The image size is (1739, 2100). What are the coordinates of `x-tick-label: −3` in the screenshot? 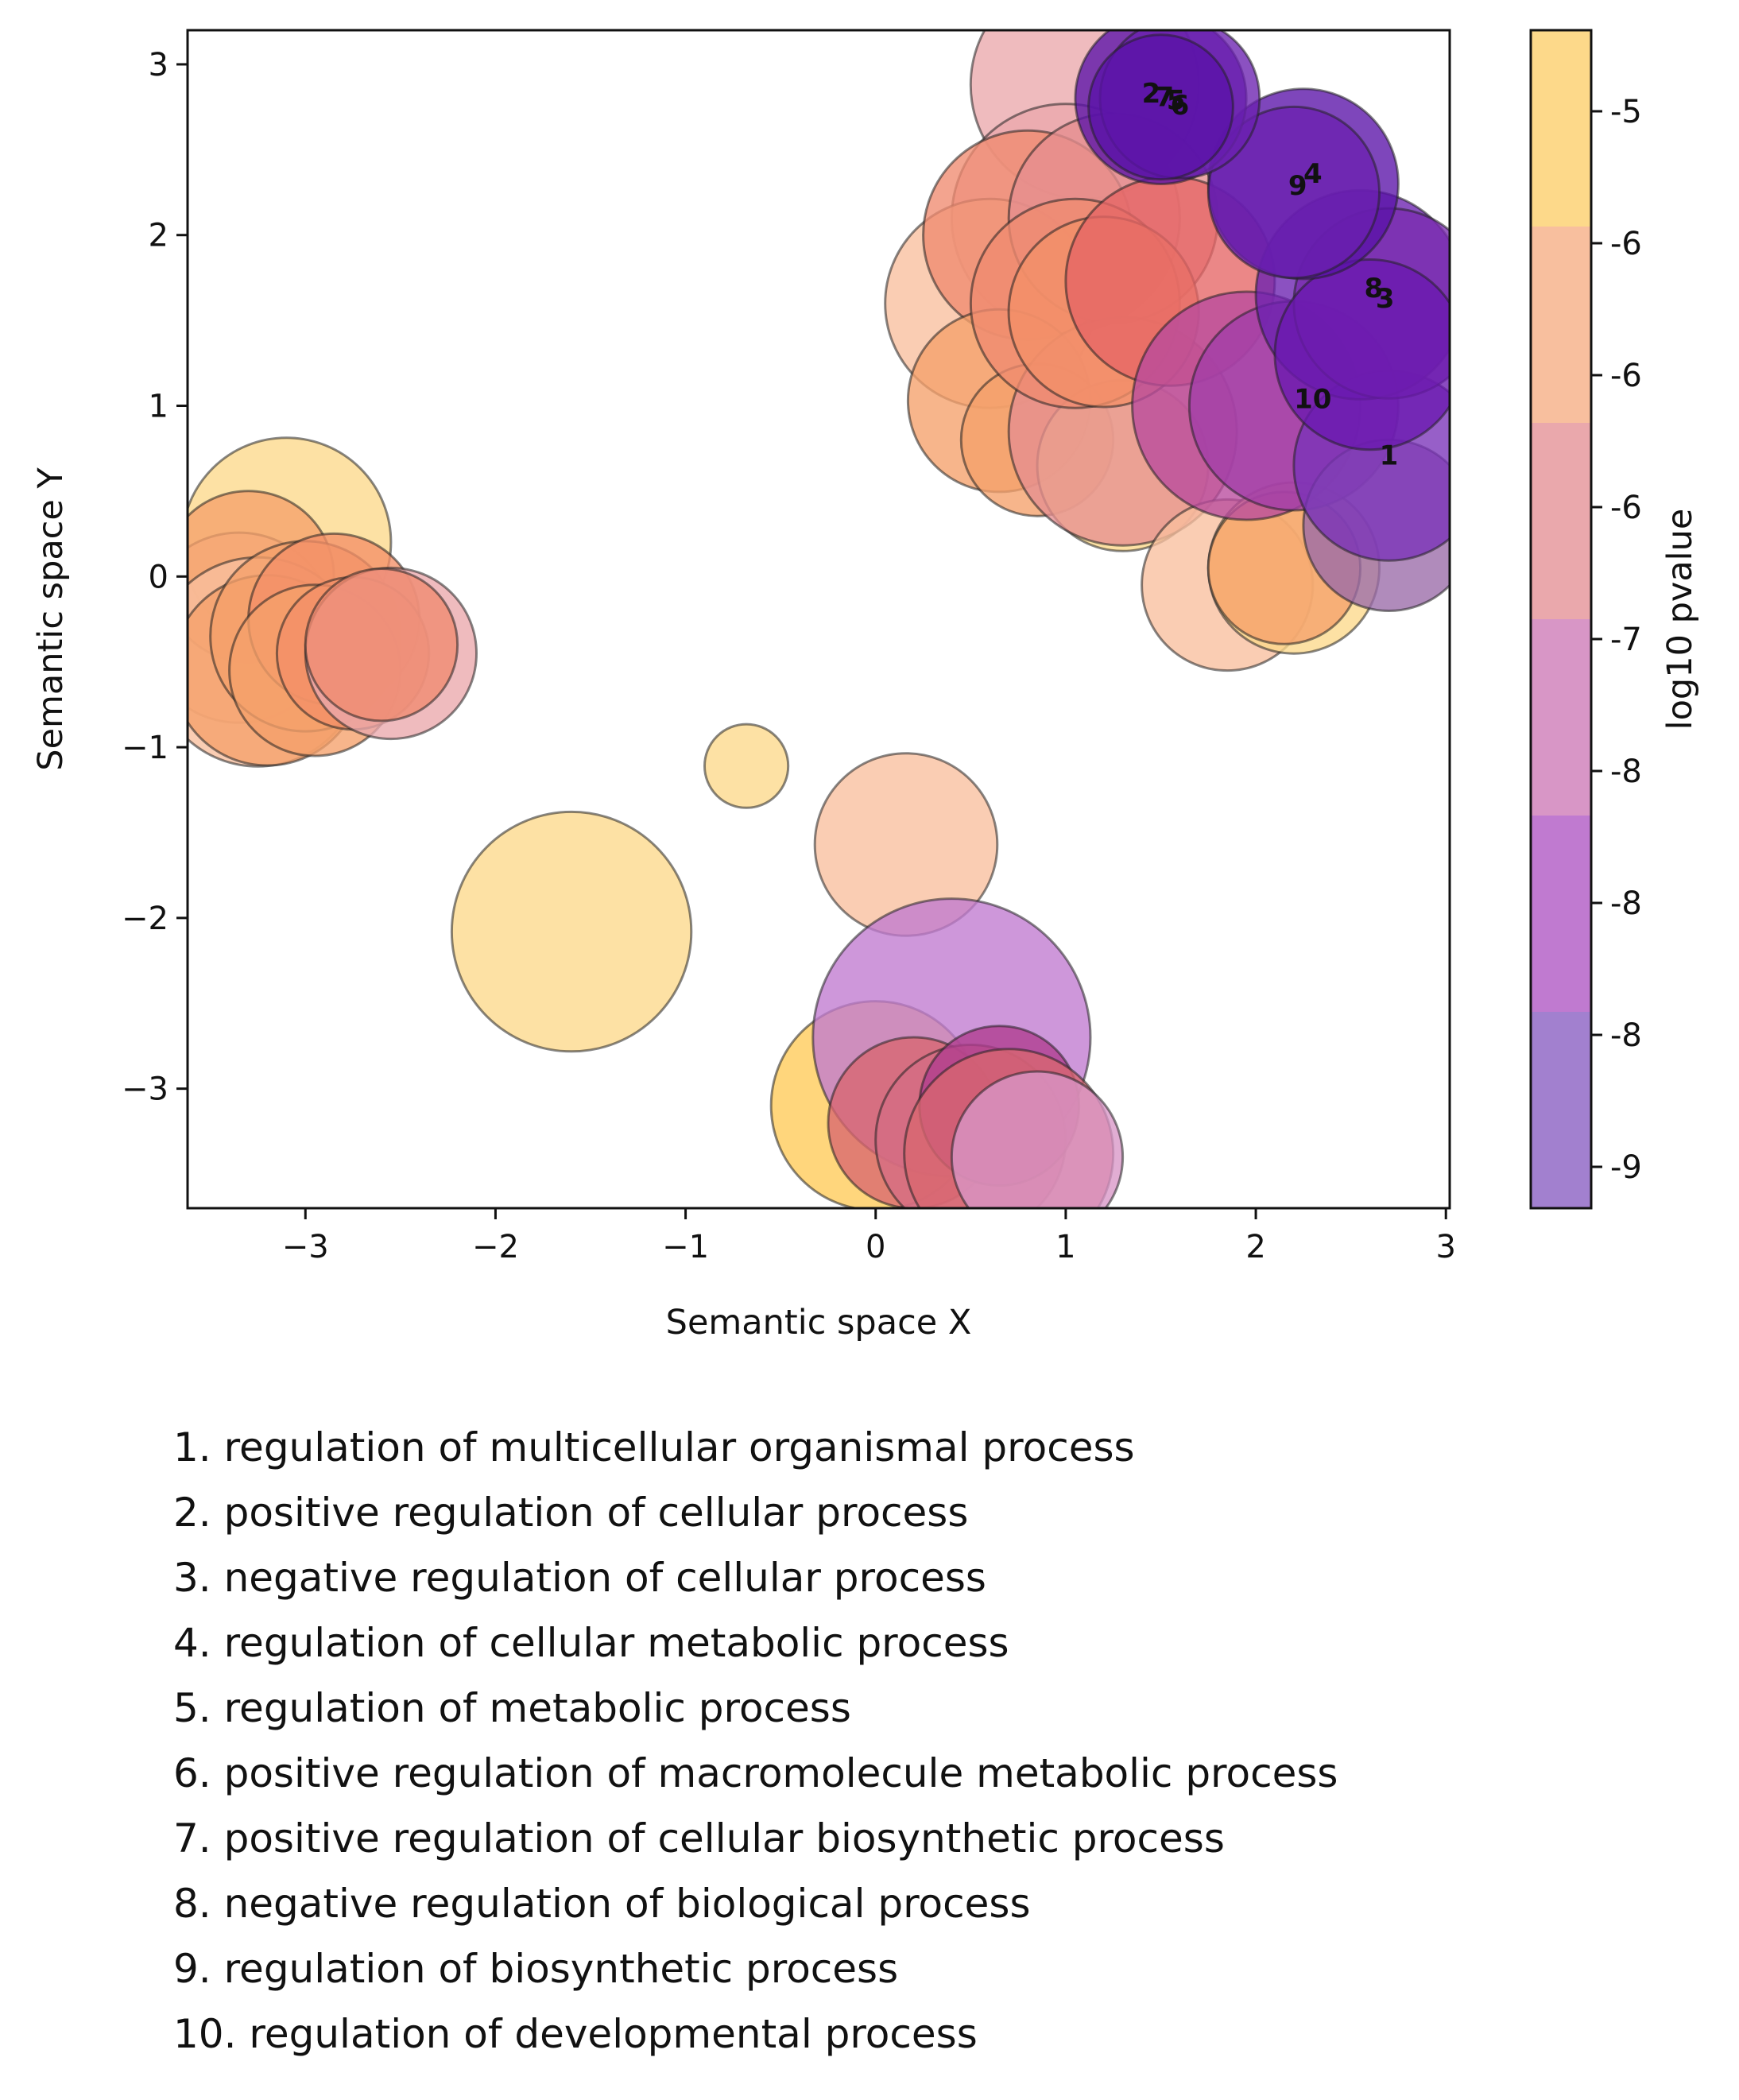 It's located at (305, 1247).